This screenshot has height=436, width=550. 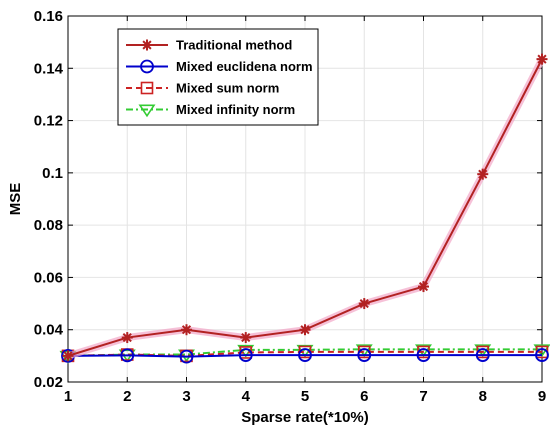 I want to click on x-tick-label: 2, so click(x=127, y=396).